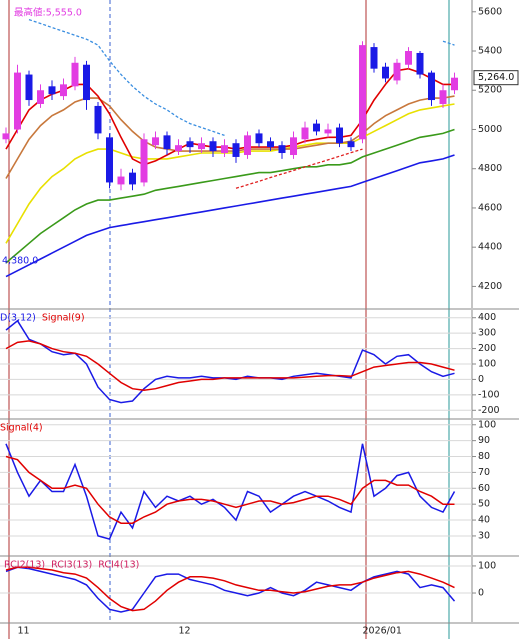 This screenshot has height=639, width=519. Describe the element at coordinates (185, 631) in the screenshot. I see `x-tick-label: 12` at that location.